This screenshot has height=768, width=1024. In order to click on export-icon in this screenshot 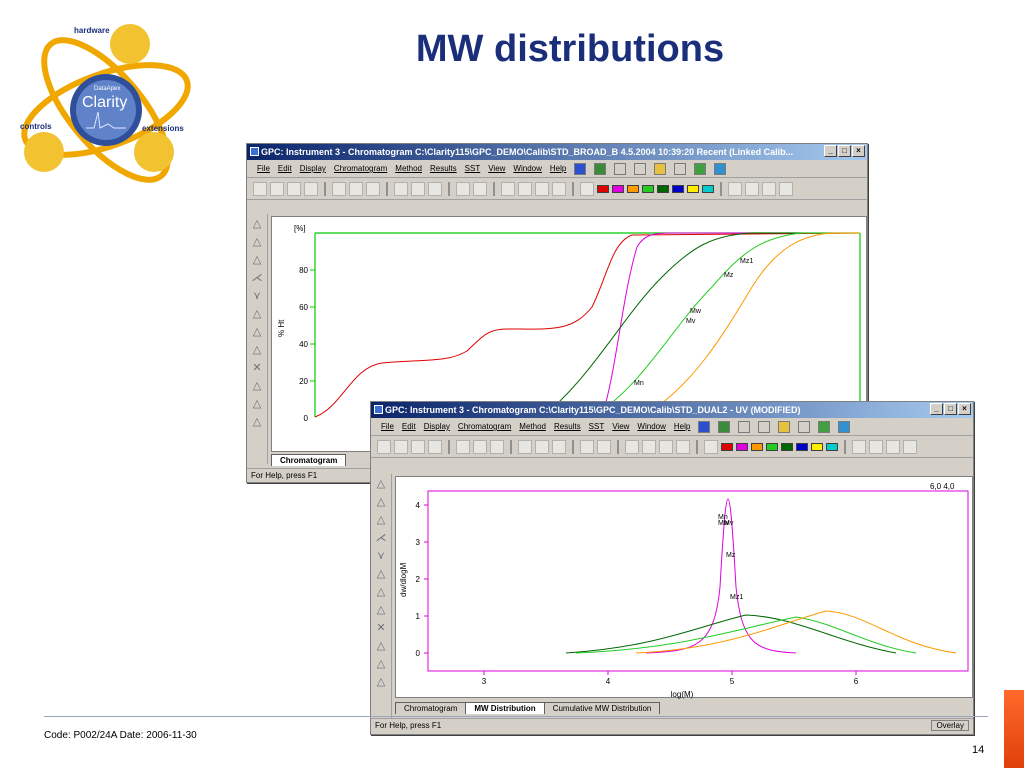, I will do `click(720, 168)`.